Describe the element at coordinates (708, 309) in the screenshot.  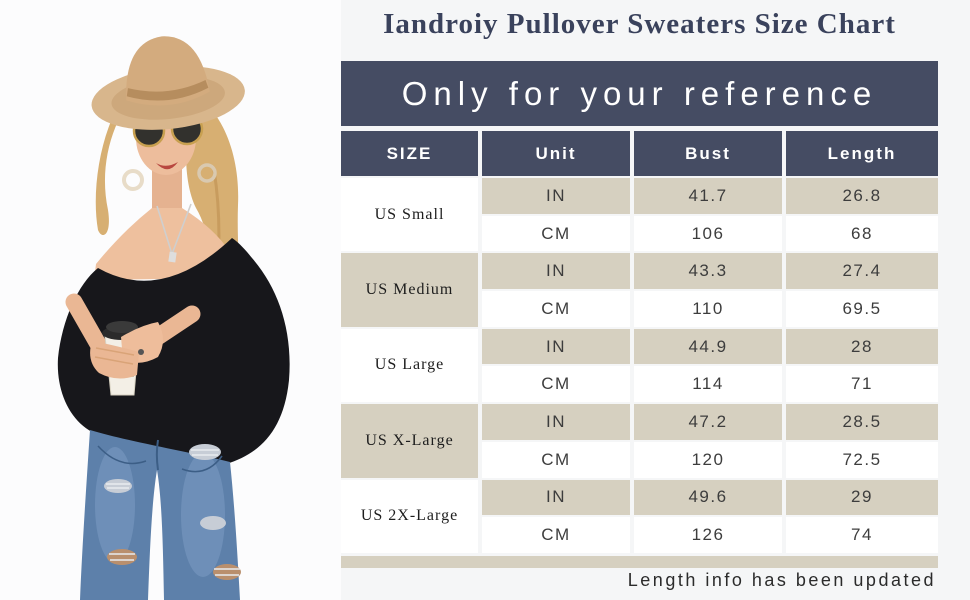
I see `bust-value: 110` at that location.